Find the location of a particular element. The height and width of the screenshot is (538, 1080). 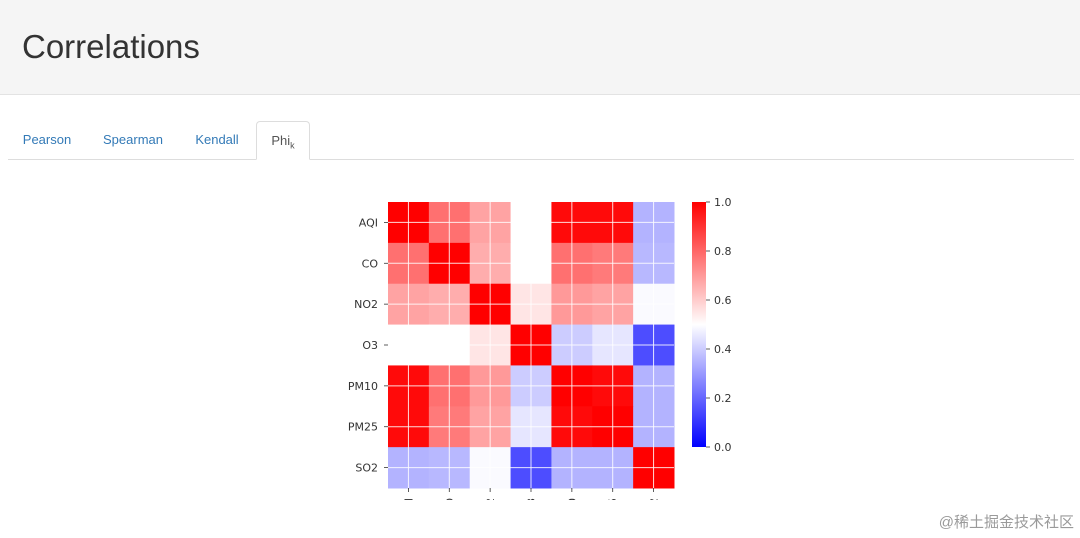

y-tick-label-o3: O3 is located at coordinates (370, 345).